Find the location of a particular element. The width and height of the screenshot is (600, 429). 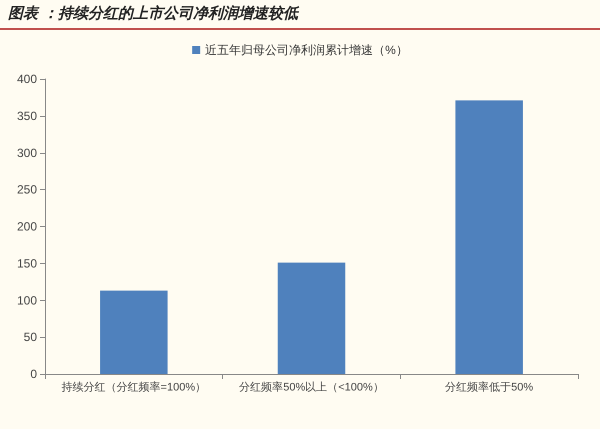

y-tick-label: 250 is located at coordinates (27, 189).